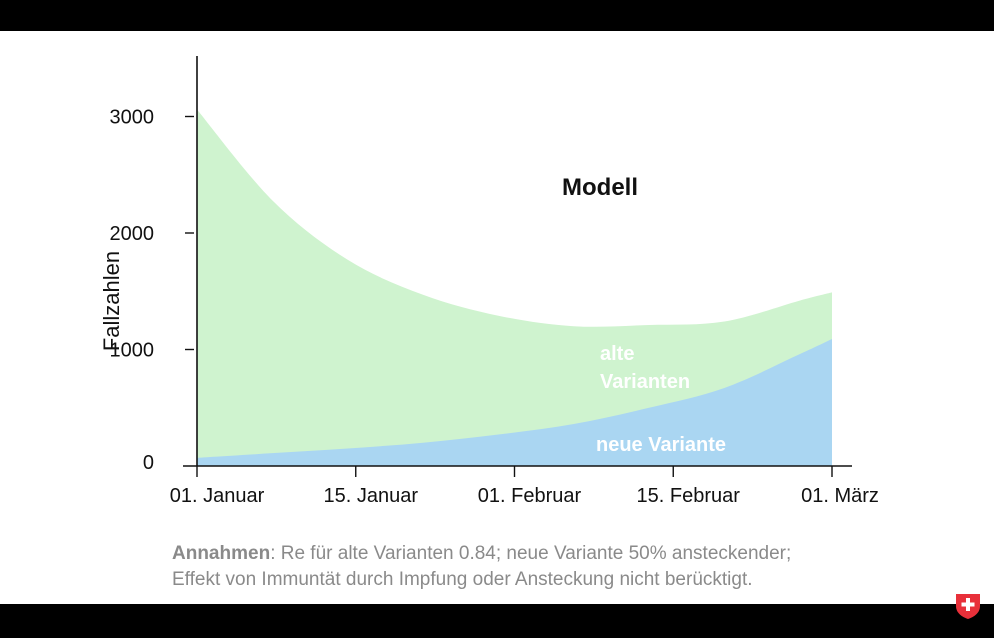 This screenshot has height=638, width=994. What do you see at coordinates (661, 445) in the screenshot?
I see `series-label-neue-variante: neue Variante` at bounding box center [661, 445].